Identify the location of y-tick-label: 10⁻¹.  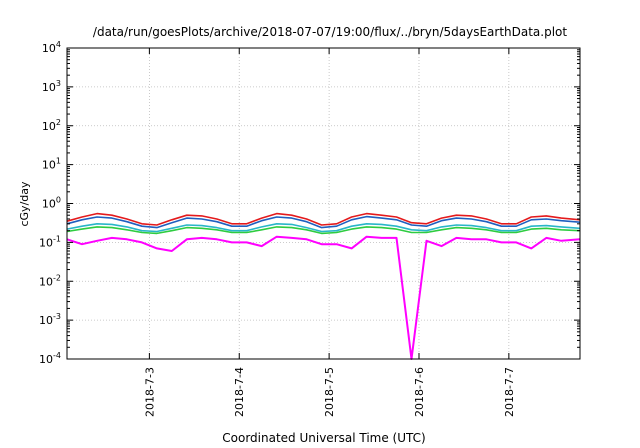
(50, 241).